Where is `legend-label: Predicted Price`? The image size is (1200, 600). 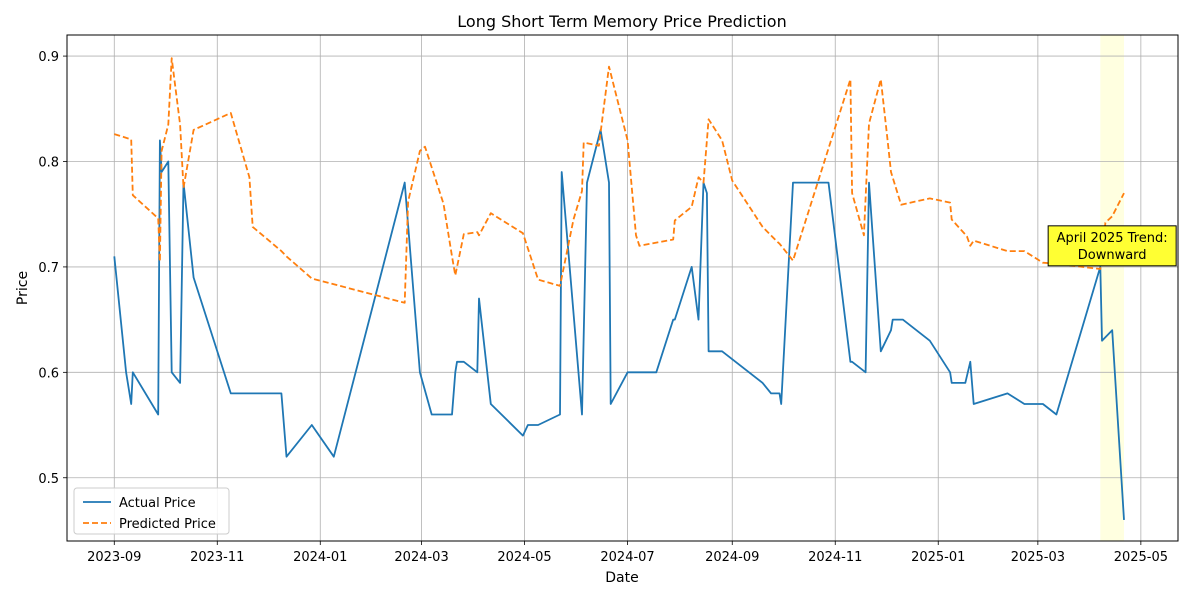 legend-label: Predicted Price is located at coordinates (167, 524).